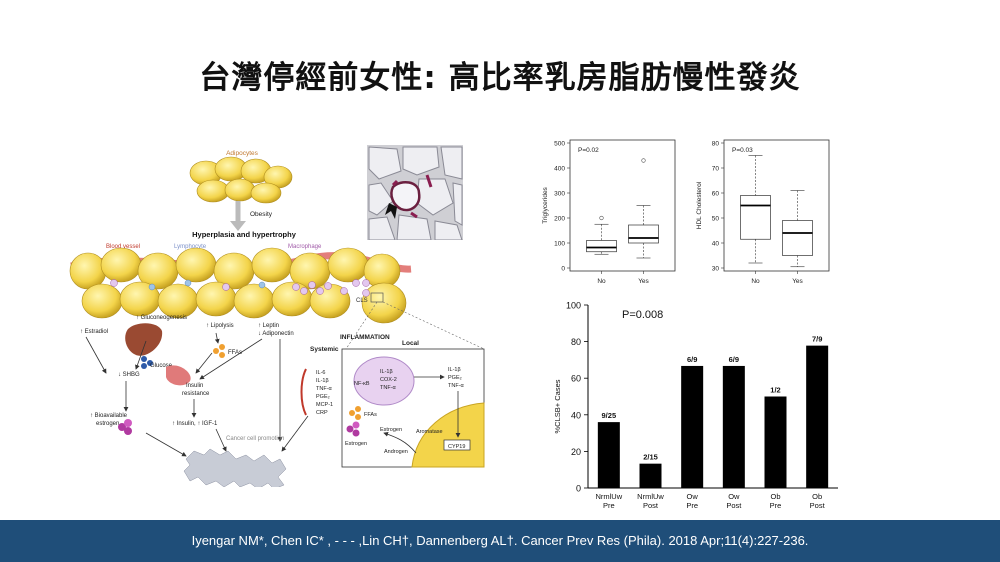 The width and height of the screenshot is (1000, 562). Describe the element at coordinates (563, 269) in the screenshot. I see `y-tick-label: 0` at that location.